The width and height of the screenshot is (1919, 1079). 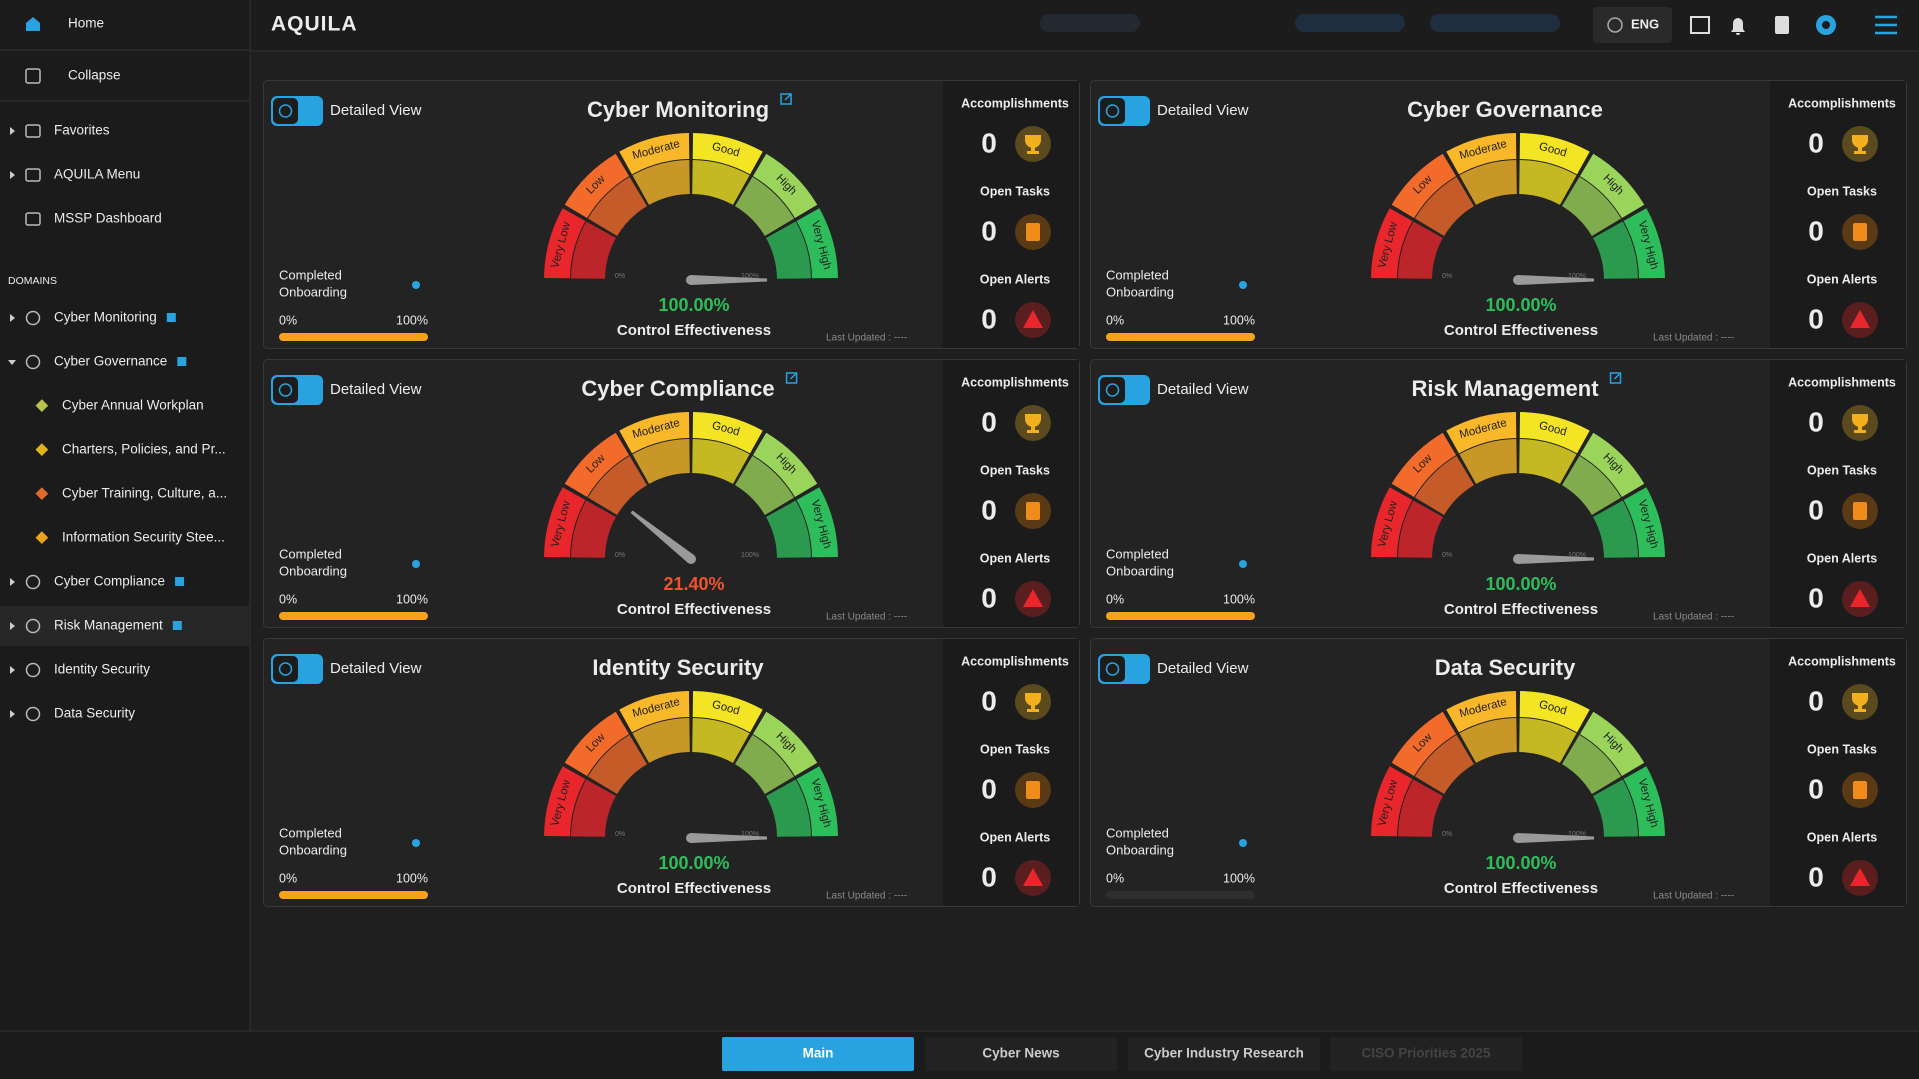 I want to click on document-icon, so click(x=1782, y=25).